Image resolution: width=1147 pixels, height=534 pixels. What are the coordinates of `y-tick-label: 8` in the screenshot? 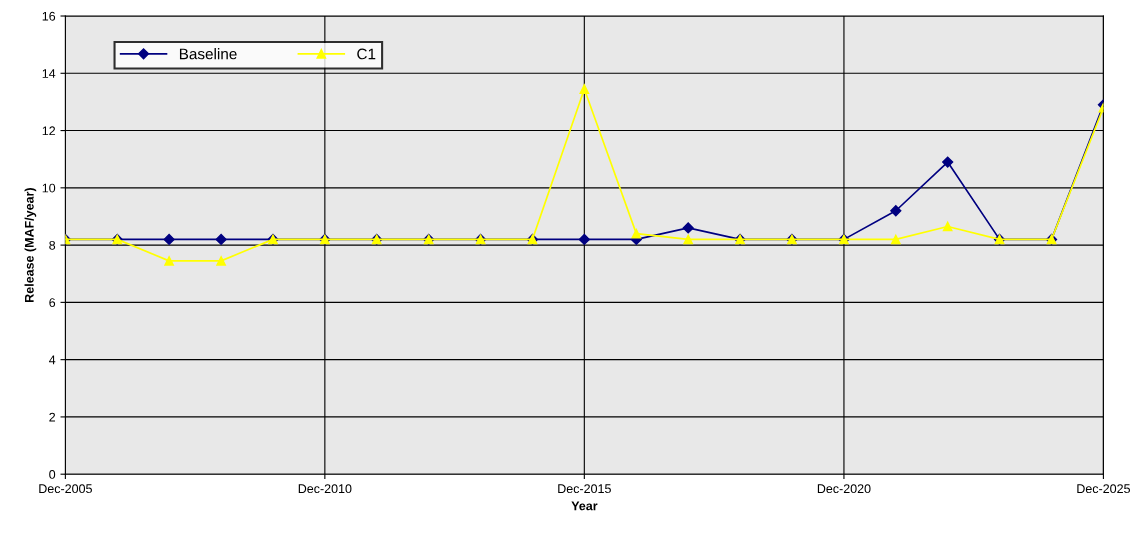 It's located at (52, 245).